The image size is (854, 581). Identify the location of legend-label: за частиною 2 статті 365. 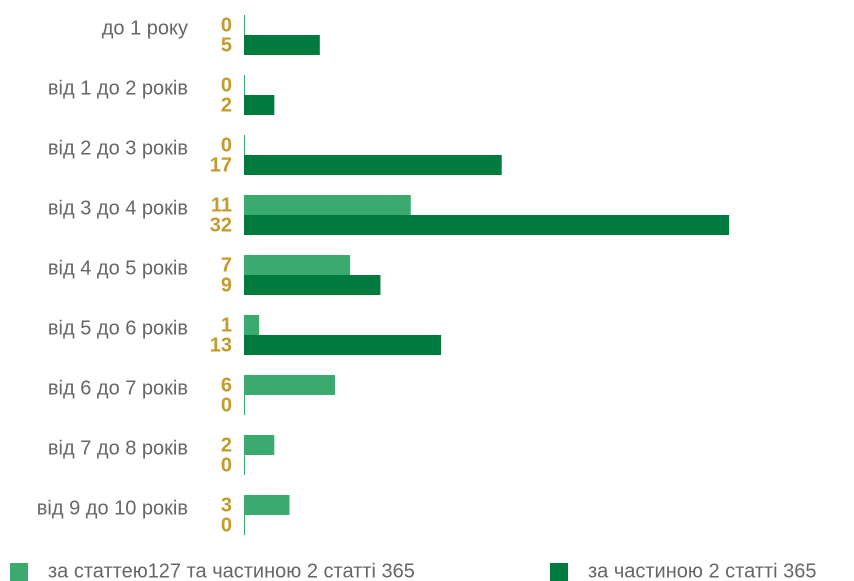
(702, 570).